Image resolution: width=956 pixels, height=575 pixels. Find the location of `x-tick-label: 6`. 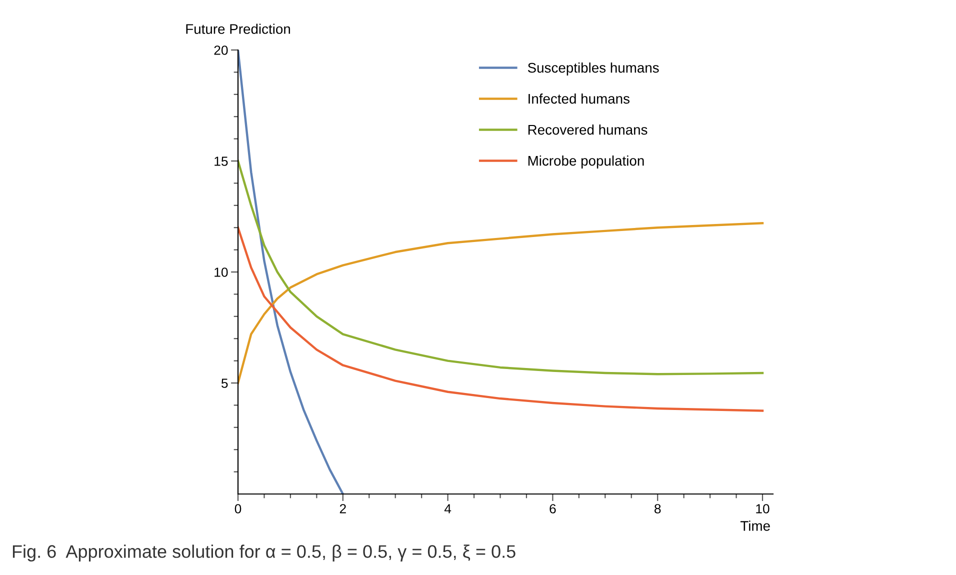

x-tick-label: 6 is located at coordinates (553, 509).